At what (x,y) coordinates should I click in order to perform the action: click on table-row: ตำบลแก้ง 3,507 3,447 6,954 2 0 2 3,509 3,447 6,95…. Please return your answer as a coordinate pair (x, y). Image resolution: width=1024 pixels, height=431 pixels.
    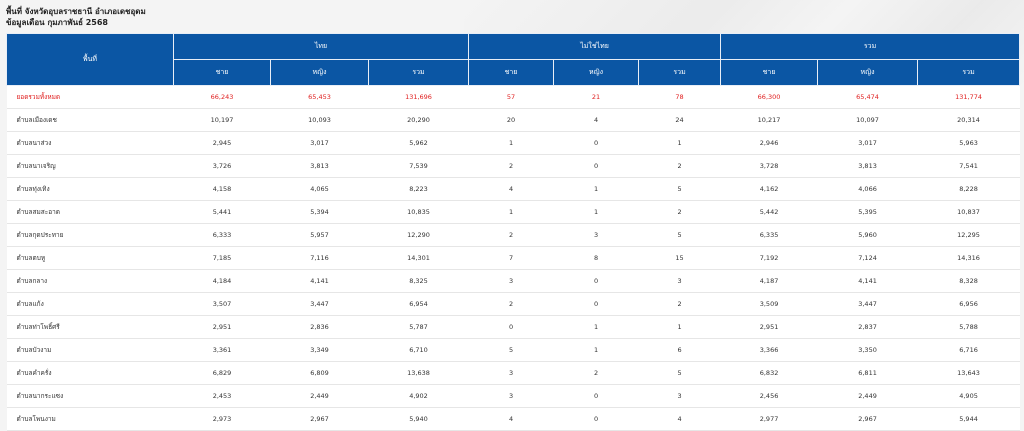
    Looking at the image, I should click on (513, 304).